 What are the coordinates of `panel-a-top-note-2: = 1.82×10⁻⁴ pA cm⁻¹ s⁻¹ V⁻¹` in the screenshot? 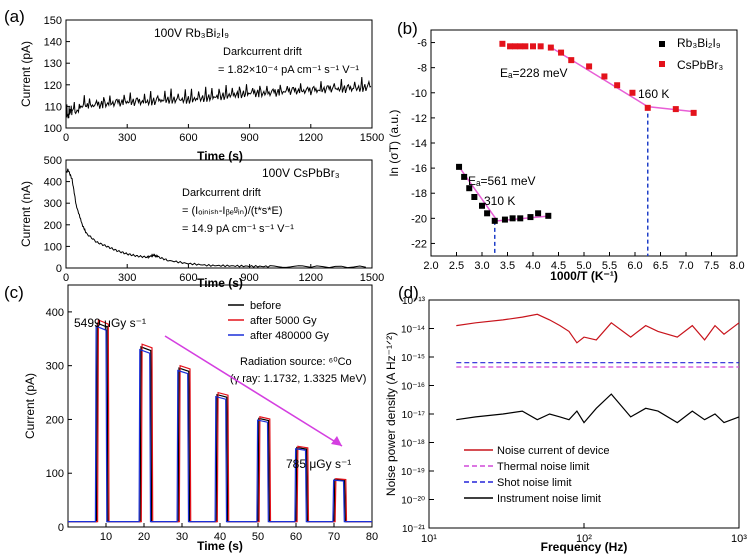 It's located at (288, 70).